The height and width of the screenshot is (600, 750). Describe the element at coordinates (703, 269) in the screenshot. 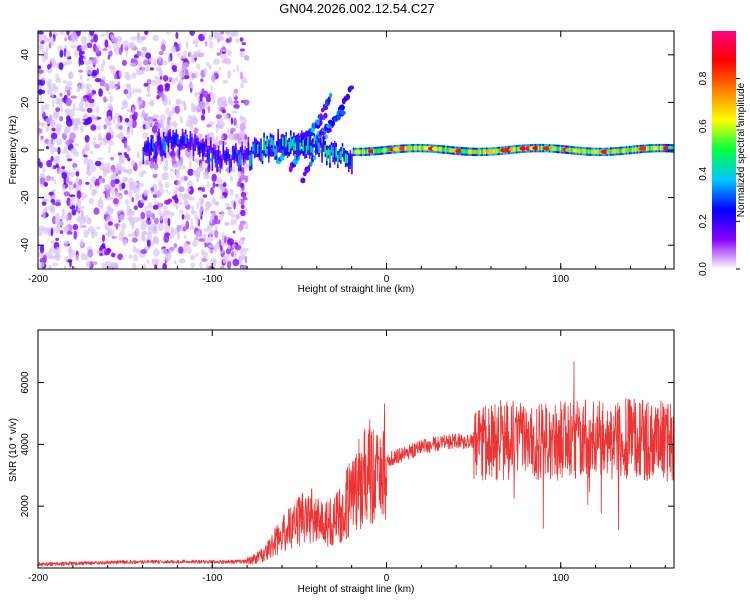

I see `colorbar-tick-label: 0.0` at that location.